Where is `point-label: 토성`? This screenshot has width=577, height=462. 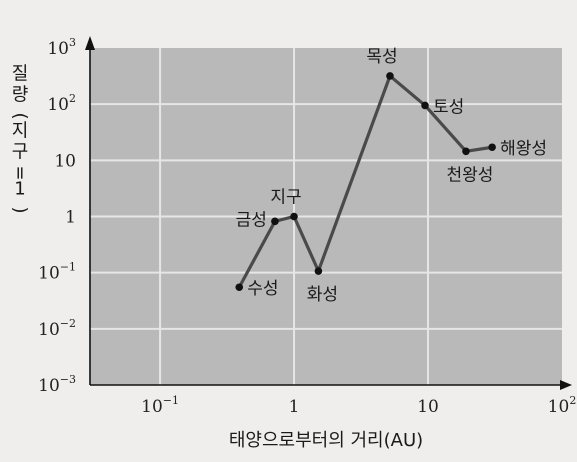 point-label: 토성 is located at coordinates (448, 107).